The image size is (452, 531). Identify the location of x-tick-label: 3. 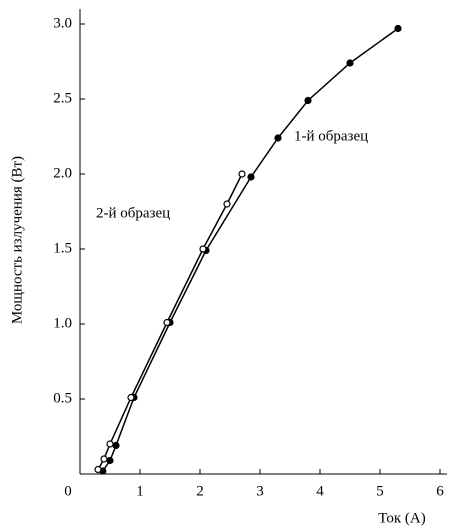
(260, 491).